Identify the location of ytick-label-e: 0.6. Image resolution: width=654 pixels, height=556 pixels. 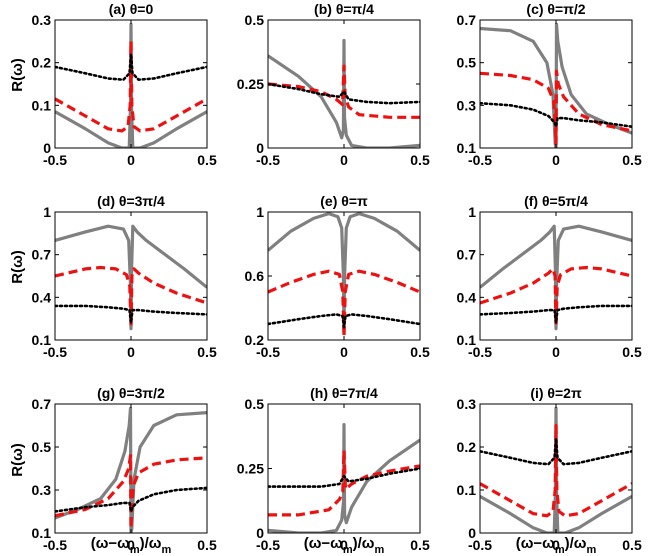
(255, 276).